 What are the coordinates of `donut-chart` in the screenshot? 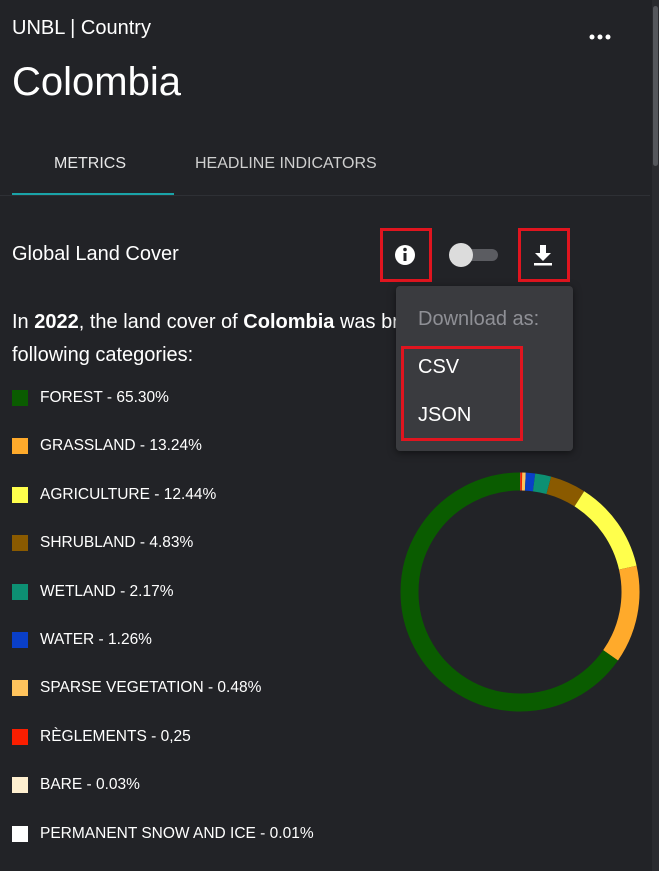 It's located at (520, 592).